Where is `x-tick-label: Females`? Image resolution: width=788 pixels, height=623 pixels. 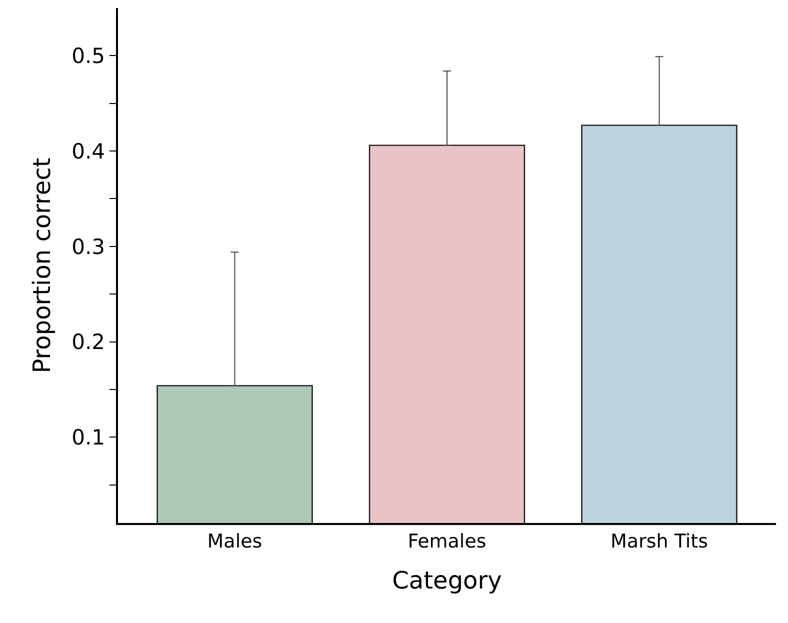 x-tick-label: Females is located at coordinates (447, 541).